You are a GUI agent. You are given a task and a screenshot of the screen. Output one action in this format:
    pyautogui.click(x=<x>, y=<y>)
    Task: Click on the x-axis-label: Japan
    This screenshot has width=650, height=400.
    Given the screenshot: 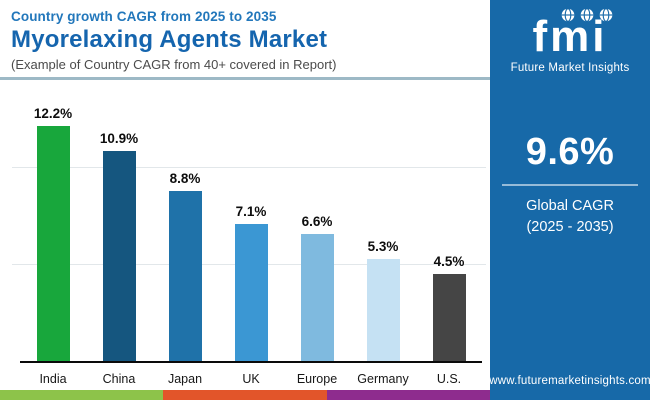 What is the action you would take?
    pyautogui.click(x=185, y=379)
    